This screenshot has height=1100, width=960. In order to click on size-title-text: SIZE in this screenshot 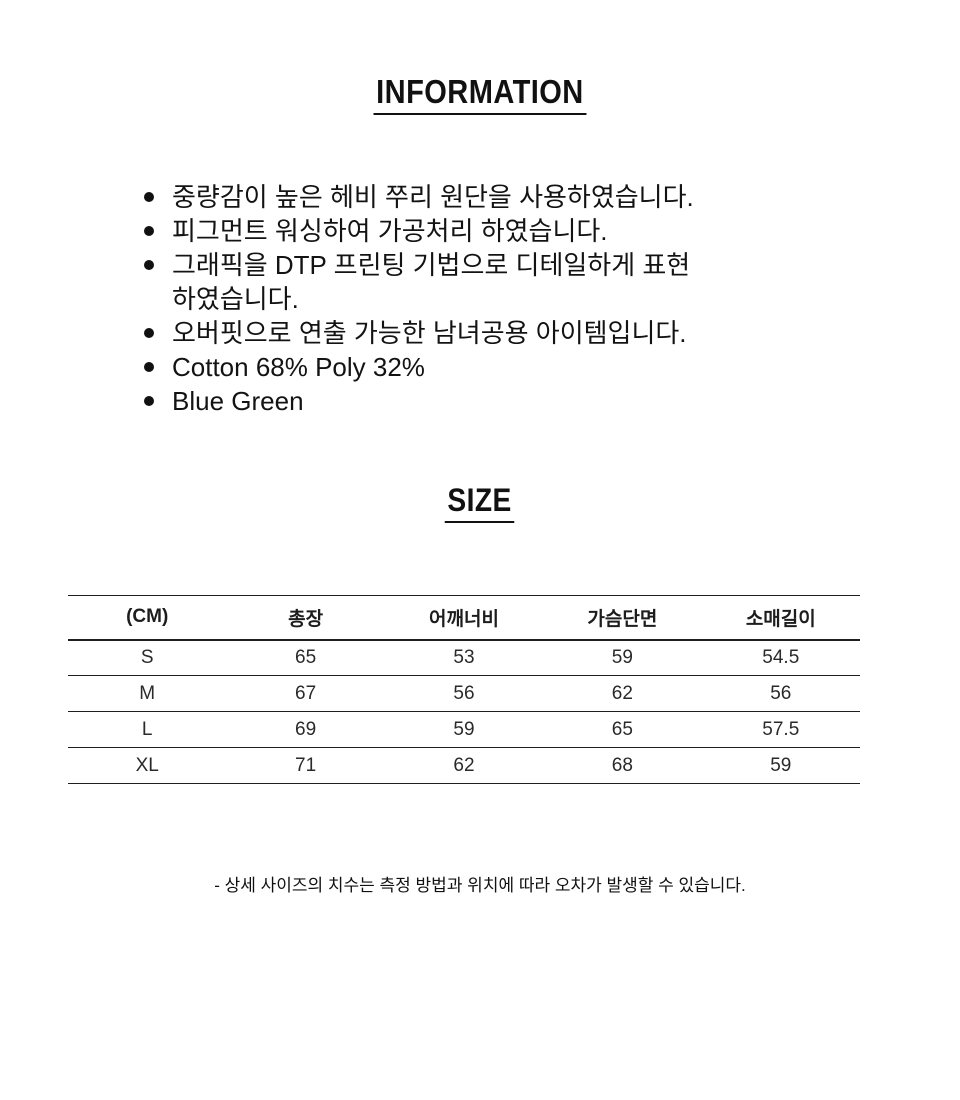, I will do `click(480, 503)`.